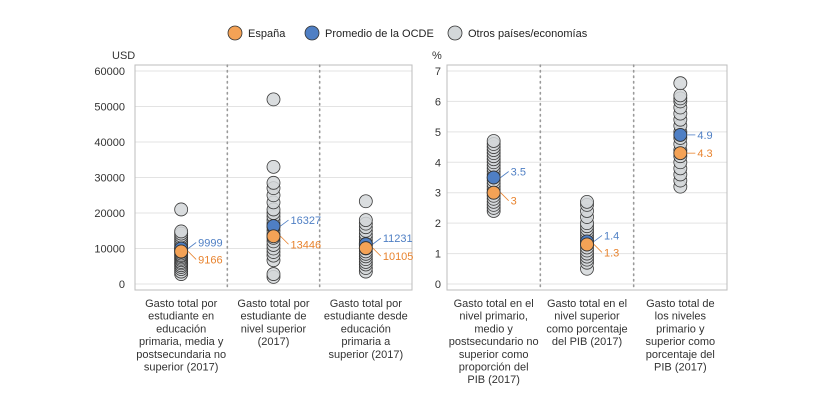 The height and width of the screenshot is (400, 823). What do you see at coordinates (438, 72) in the screenshot?
I see `y-tick-label: 7` at bounding box center [438, 72].